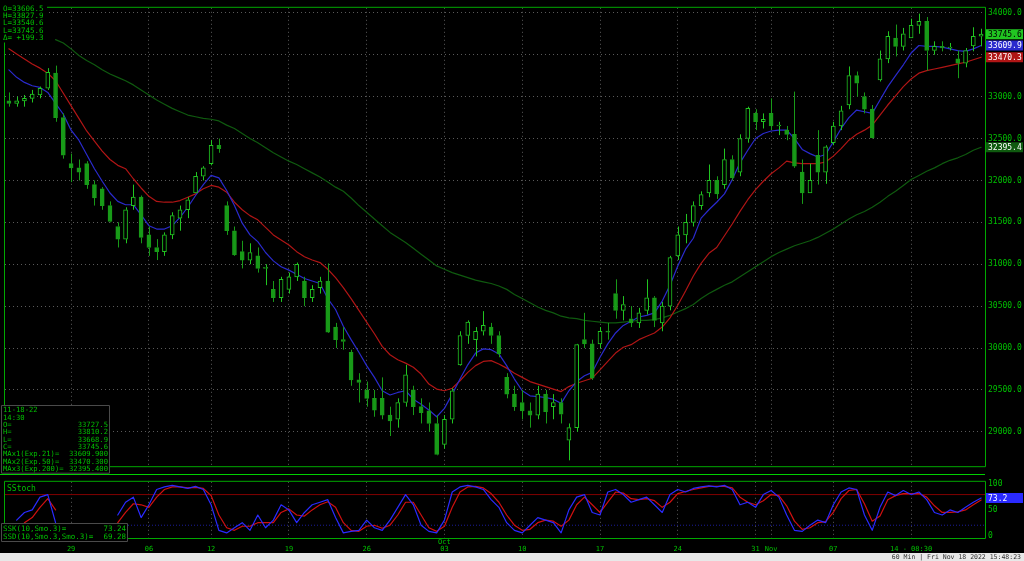  What do you see at coordinates (22, 488) in the screenshot?
I see `chart-title: SStoch` at bounding box center [22, 488].